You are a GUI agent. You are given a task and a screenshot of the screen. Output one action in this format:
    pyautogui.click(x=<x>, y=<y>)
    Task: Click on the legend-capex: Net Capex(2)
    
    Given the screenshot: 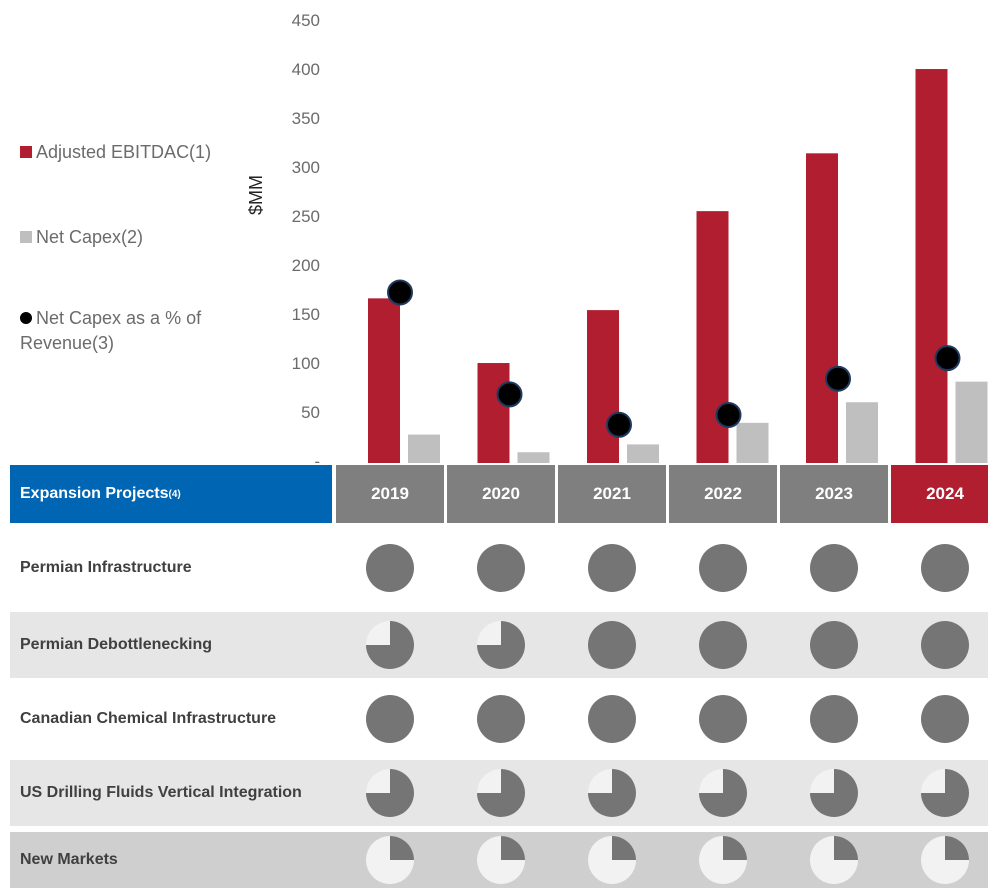 What is the action you would take?
    pyautogui.click(x=81, y=237)
    